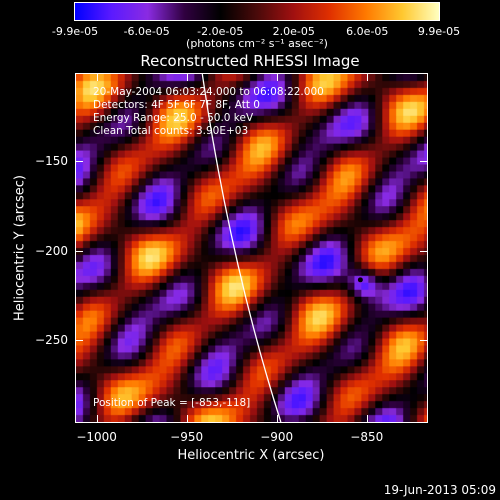 This screenshot has height=500, width=500. I want to click on detectors-text: Detectors: 4F 5F 6F 7F 8F, Att 0, so click(176, 105).